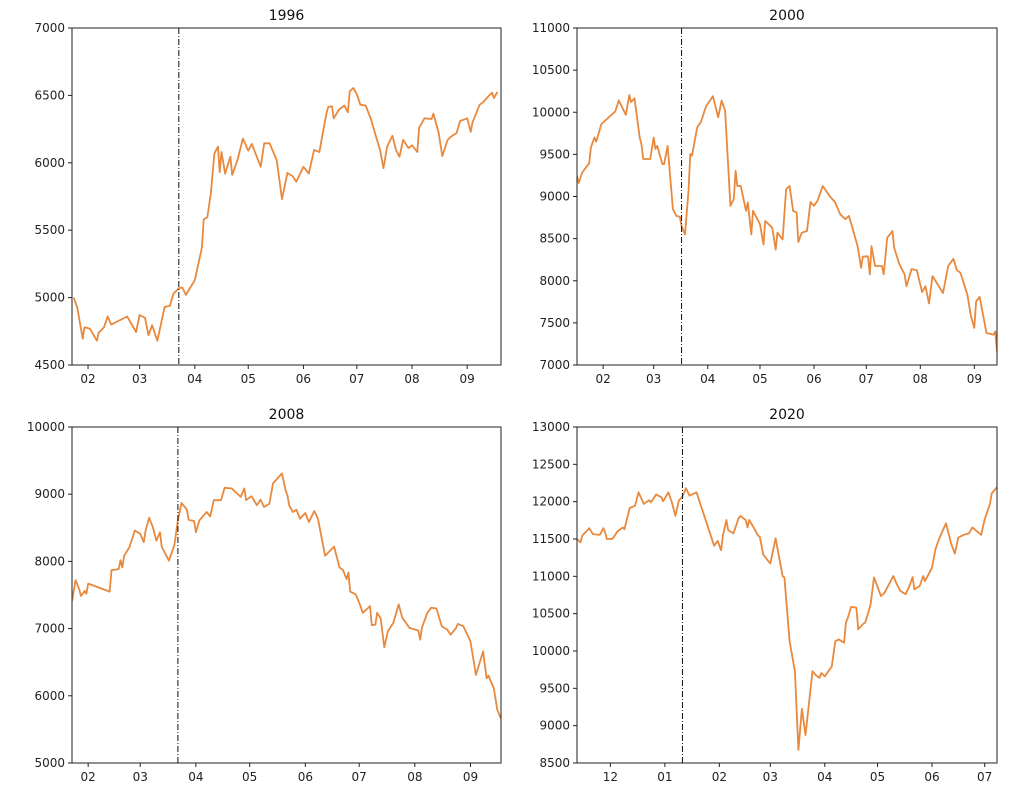 The image size is (1024, 787). Describe the element at coordinates (664, 777) in the screenshot. I see `x-tick-label: 01` at that location.